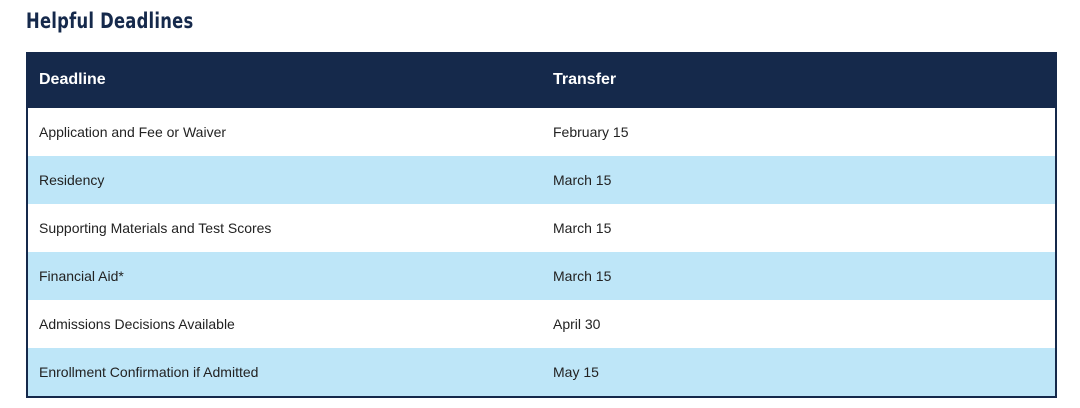  I want to click on column-header-transfer: Transfer, so click(585, 79).